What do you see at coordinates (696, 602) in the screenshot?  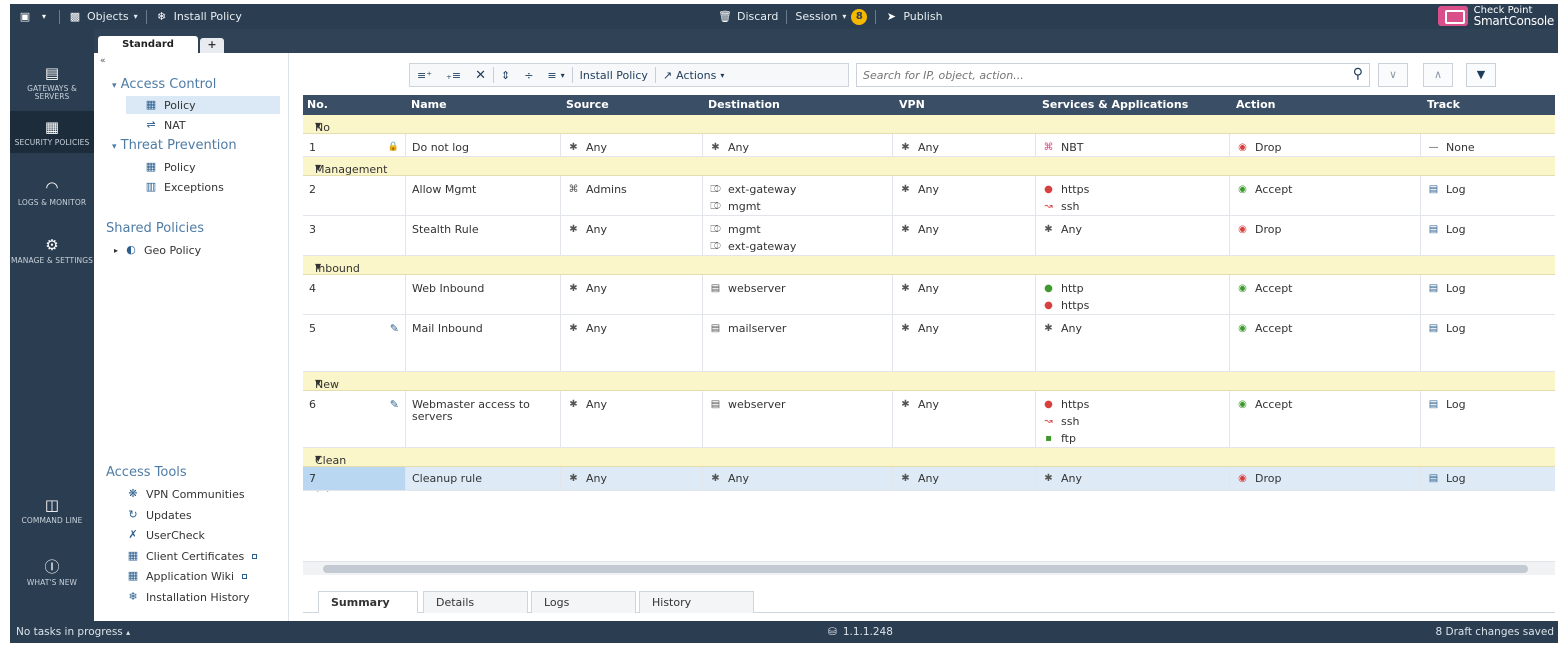 I see `tab-history: History` at bounding box center [696, 602].